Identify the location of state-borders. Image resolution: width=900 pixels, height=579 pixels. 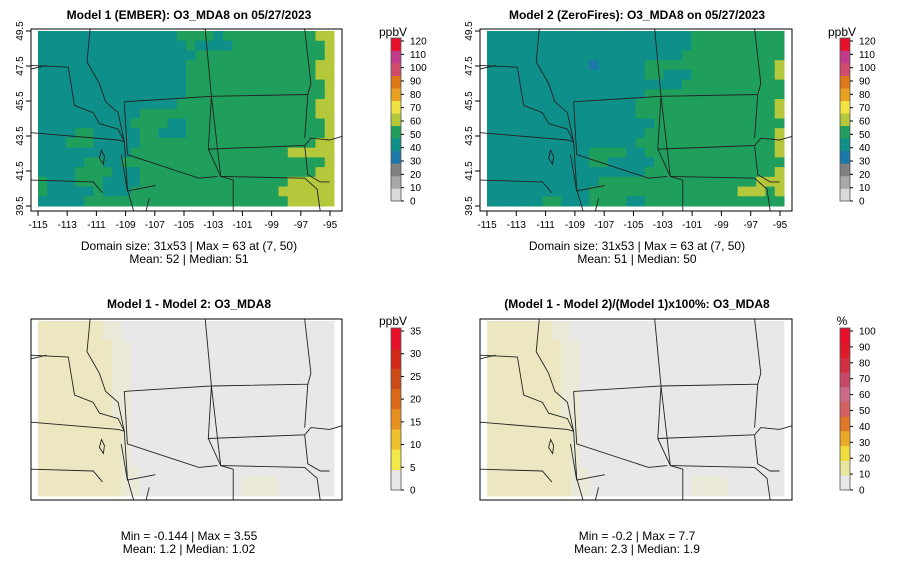
(636, 409).